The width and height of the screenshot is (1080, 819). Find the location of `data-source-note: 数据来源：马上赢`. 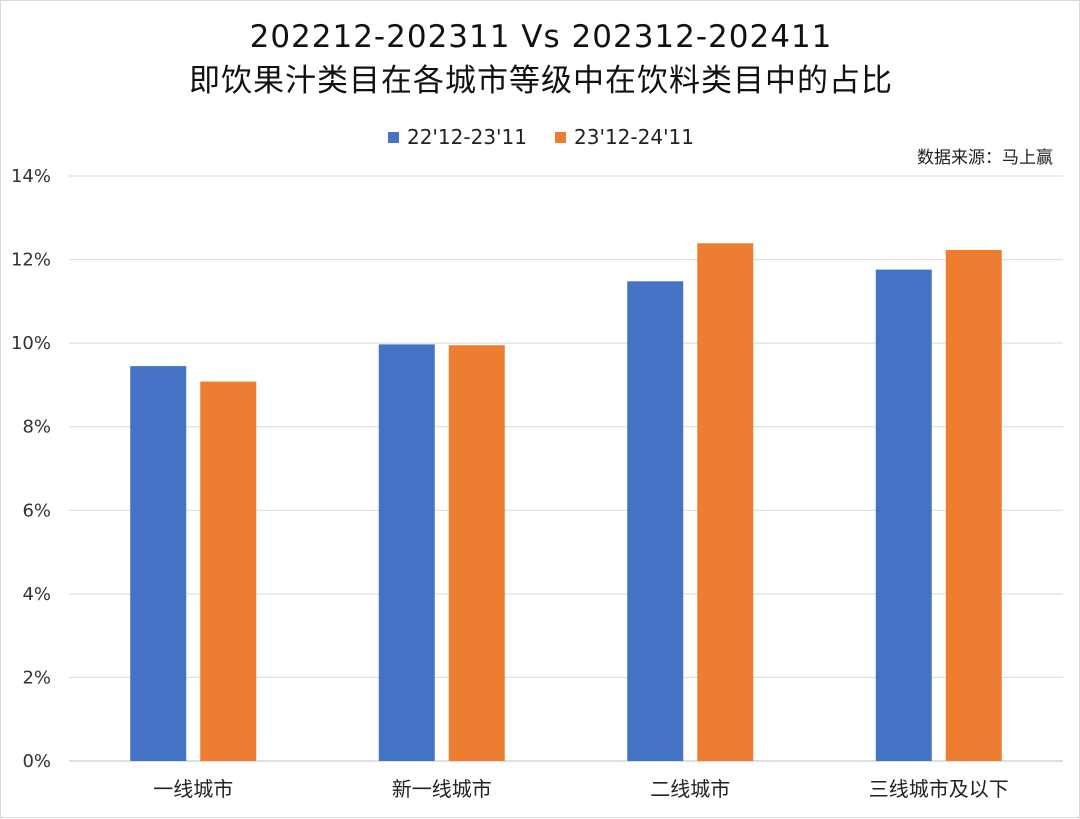

data-source-note: 数据来源：马上赢 is located at coordinates (985, 158).